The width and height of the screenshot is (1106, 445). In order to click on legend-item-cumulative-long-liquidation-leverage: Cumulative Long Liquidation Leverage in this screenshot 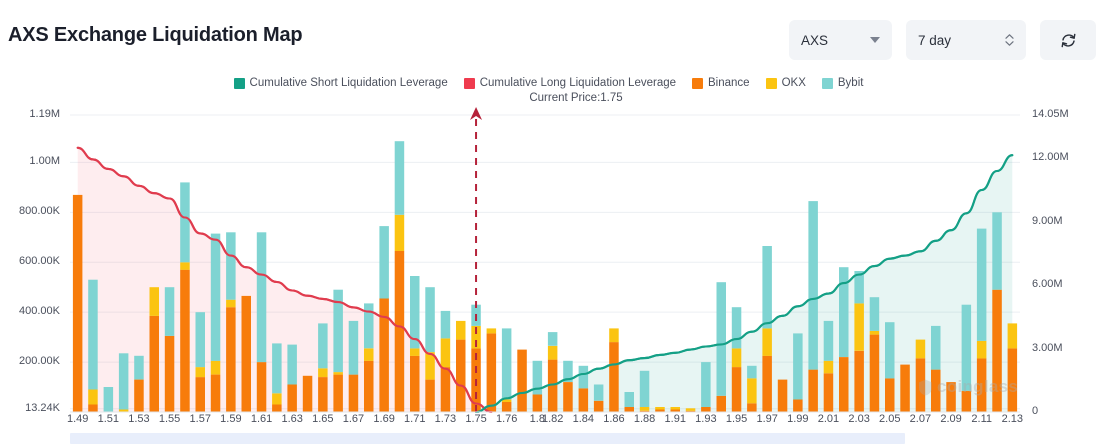, I will do `click(569, 83)`.